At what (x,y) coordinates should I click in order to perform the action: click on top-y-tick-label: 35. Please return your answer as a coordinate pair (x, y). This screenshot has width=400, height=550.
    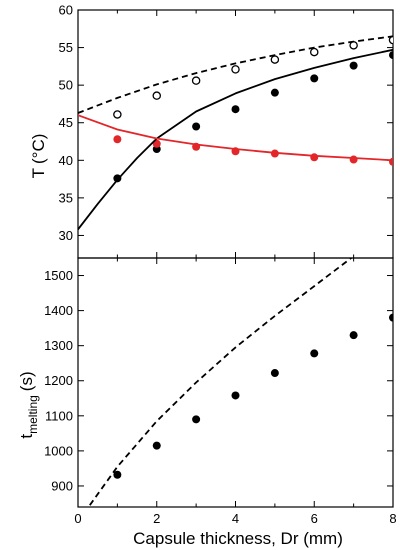
    Looking at the image, I should click on (66, 197).